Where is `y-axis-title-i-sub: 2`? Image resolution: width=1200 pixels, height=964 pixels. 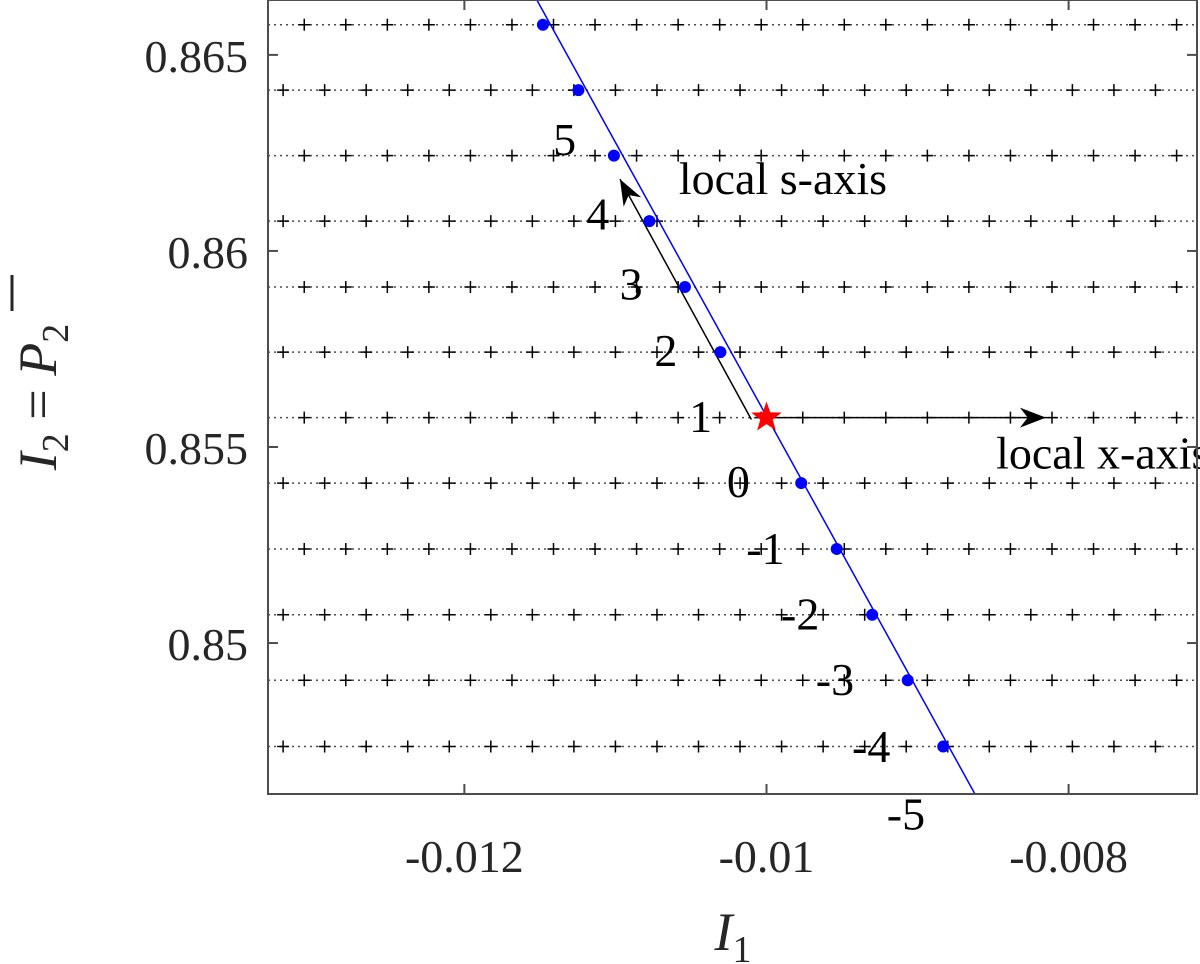 y-axis-title-i-sub: 2 is located at coordinates (56, 442).